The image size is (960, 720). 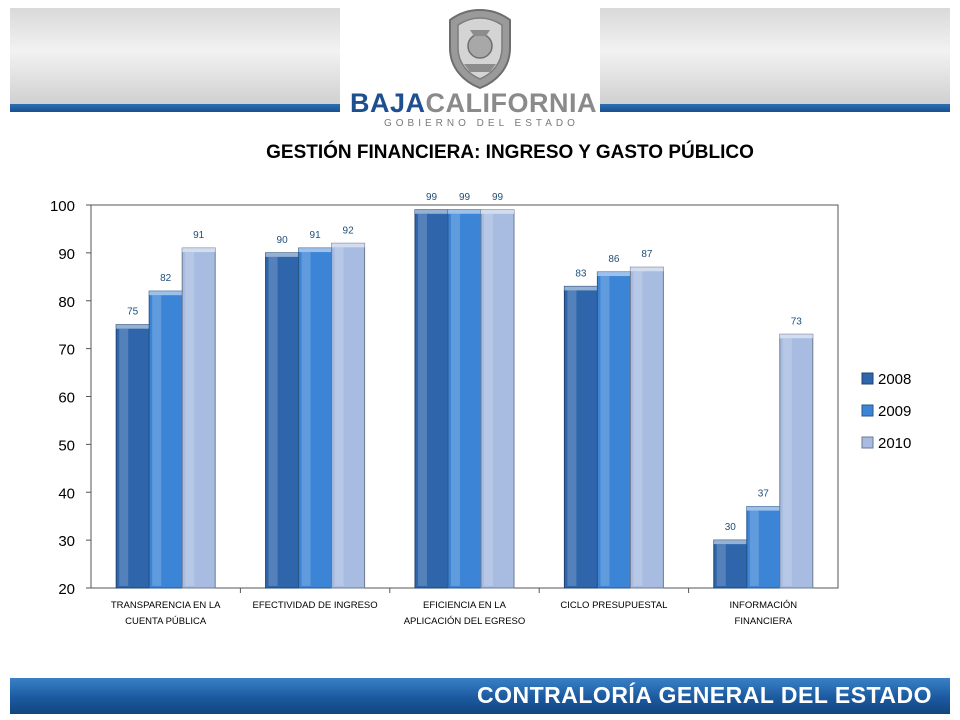 What do you see at coordinates (647, 254) in the screenshot?
I see `data-label: 87` at bounding box center [647, 254].